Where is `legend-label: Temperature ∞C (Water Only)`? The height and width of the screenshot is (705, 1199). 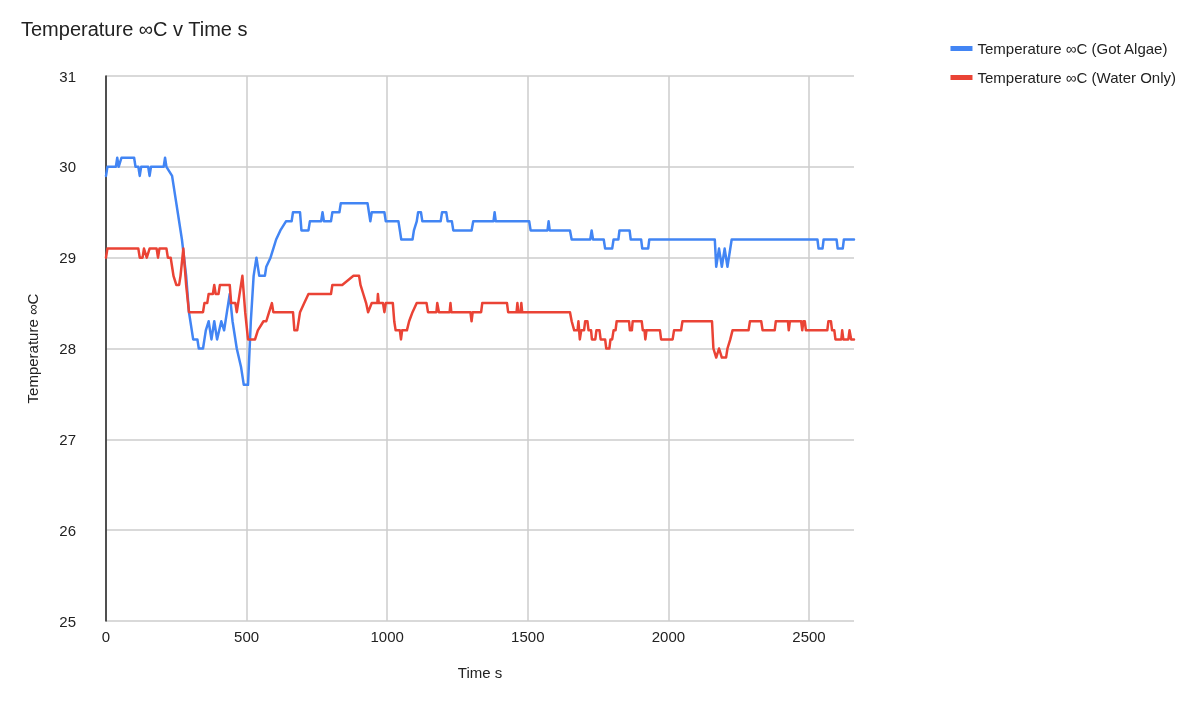 legend-label: Temperature ∞C (Water Only) is located at coordinates (1076, 77).